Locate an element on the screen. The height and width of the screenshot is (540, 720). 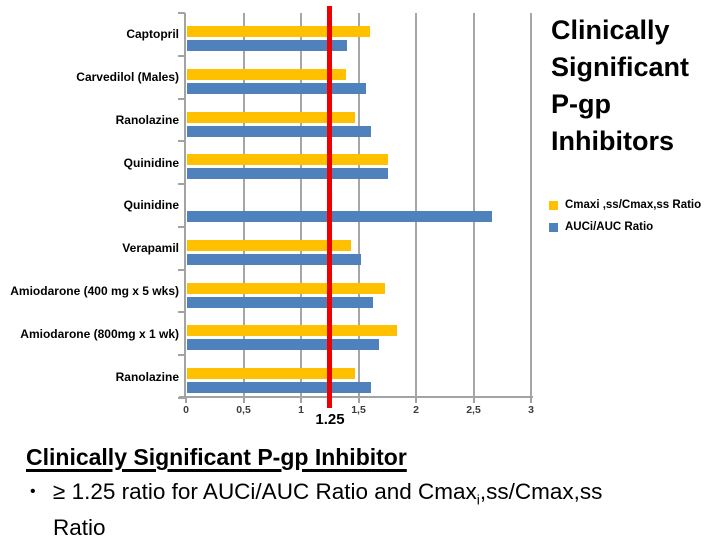
bullet-text-suffix: ,ss/Cmax,ss Ratio is located at coordinates (328, 509).